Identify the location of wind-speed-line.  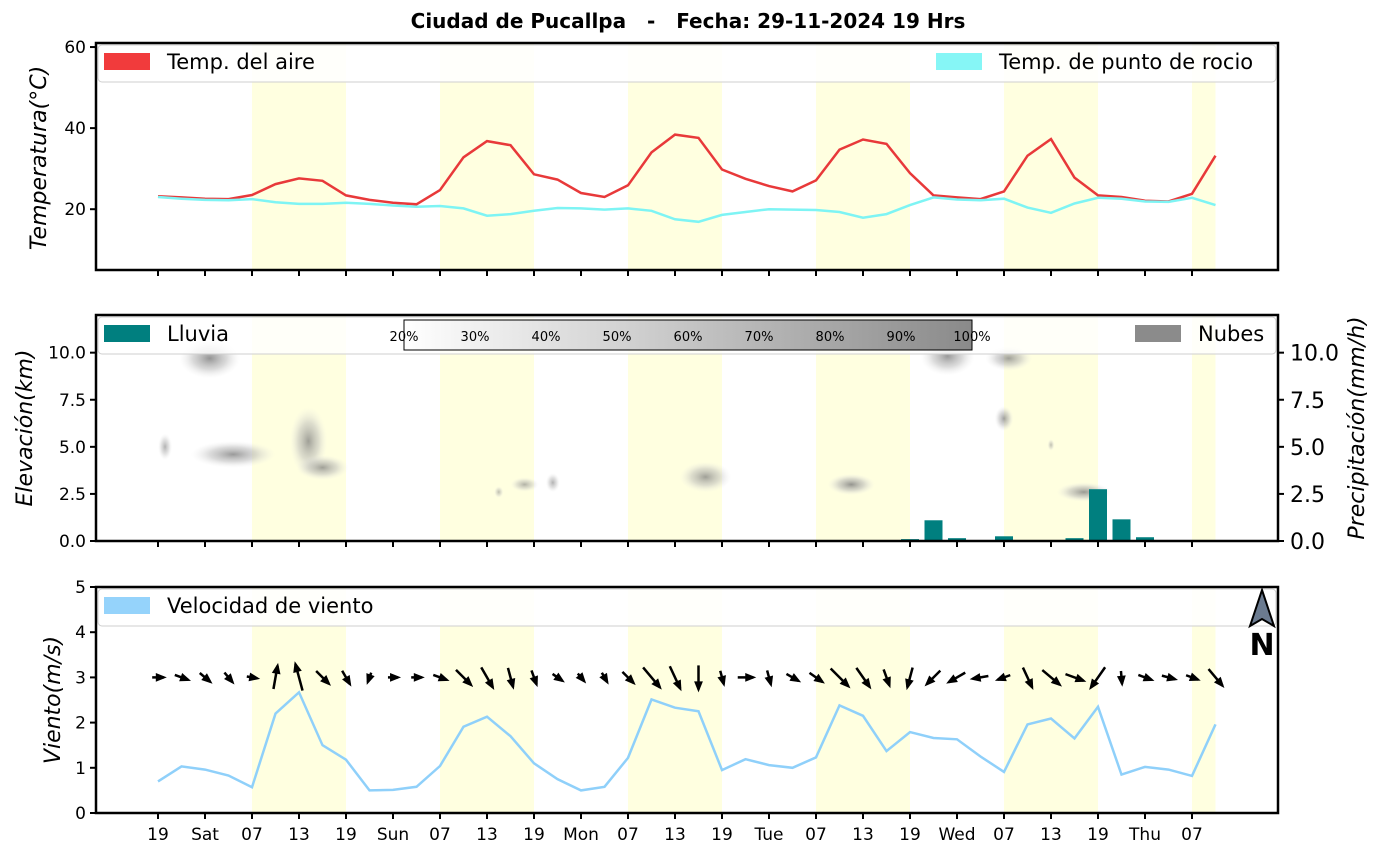
(687, 741).